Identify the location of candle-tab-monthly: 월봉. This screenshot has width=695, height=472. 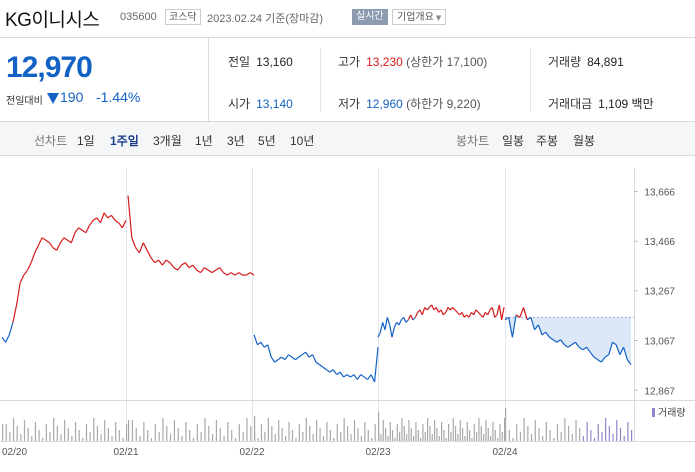
(584, 141).